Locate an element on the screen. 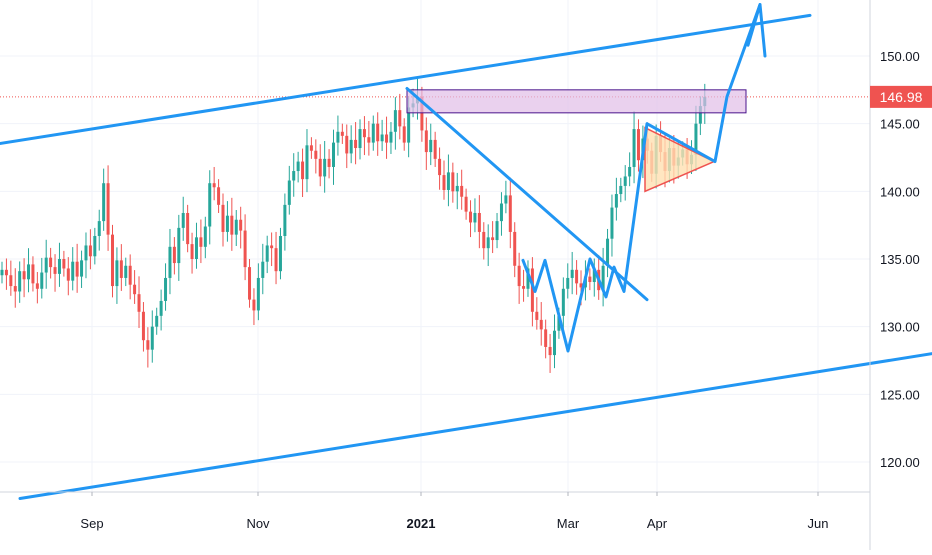  y-tick-label: 150.00 is located at coordinates (900, 56).